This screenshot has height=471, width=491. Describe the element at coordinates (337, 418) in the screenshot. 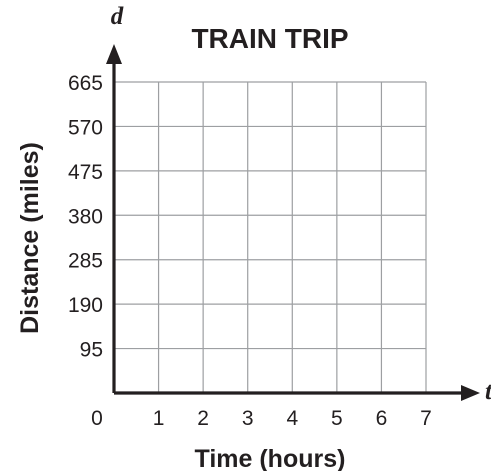

I see `x-tick-label-5: 5` at that location.